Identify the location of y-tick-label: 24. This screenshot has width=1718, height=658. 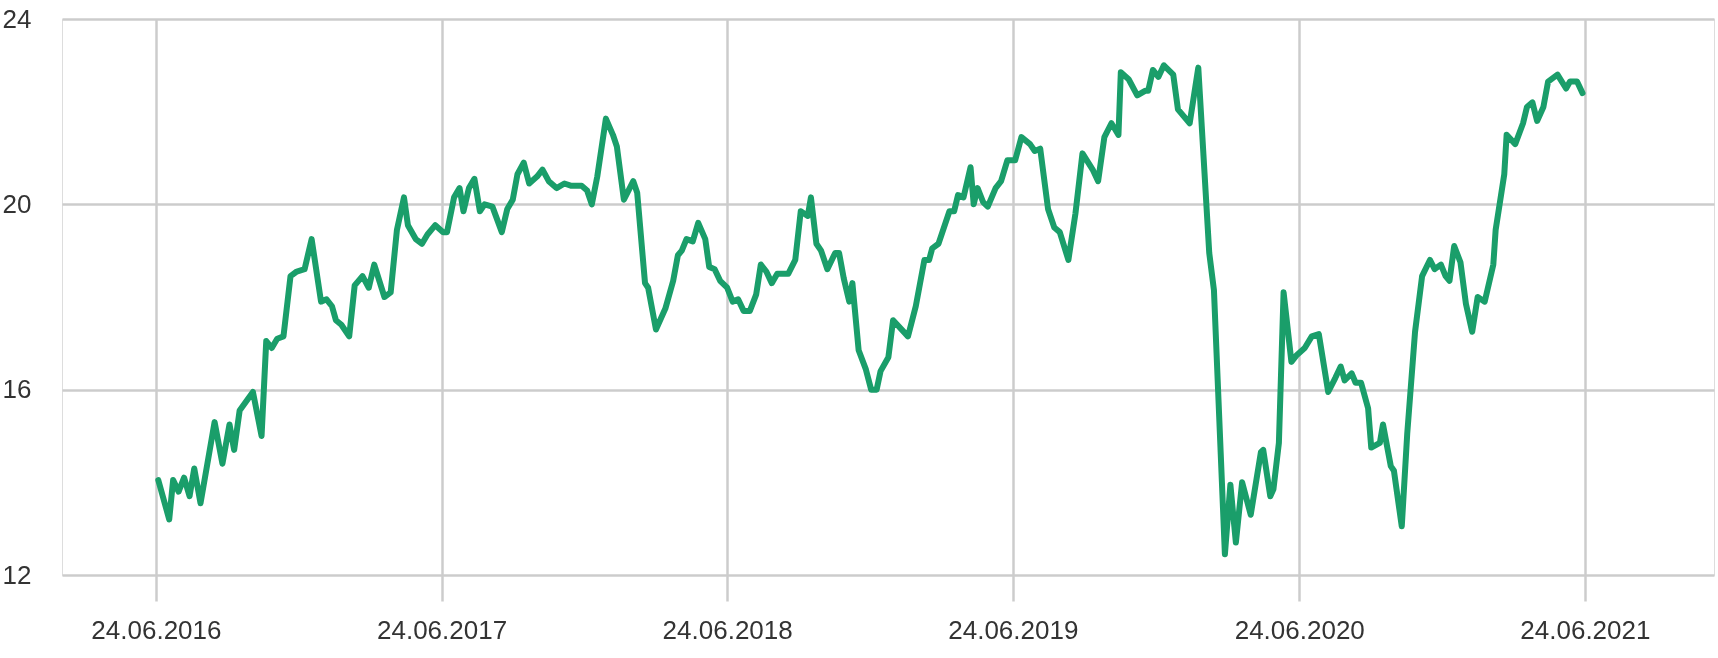
(17, 18).